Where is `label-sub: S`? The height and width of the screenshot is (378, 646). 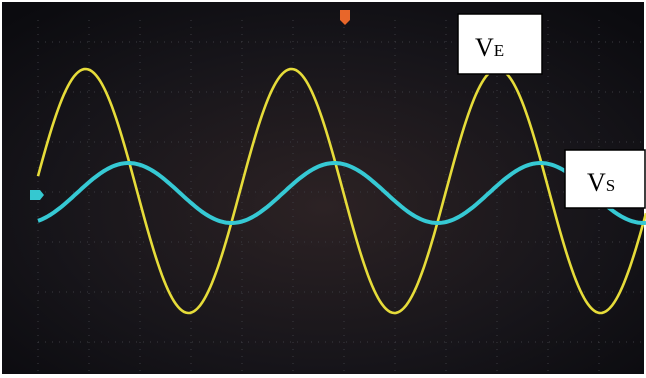
label-sub: S is located at coordinates (610, 185).